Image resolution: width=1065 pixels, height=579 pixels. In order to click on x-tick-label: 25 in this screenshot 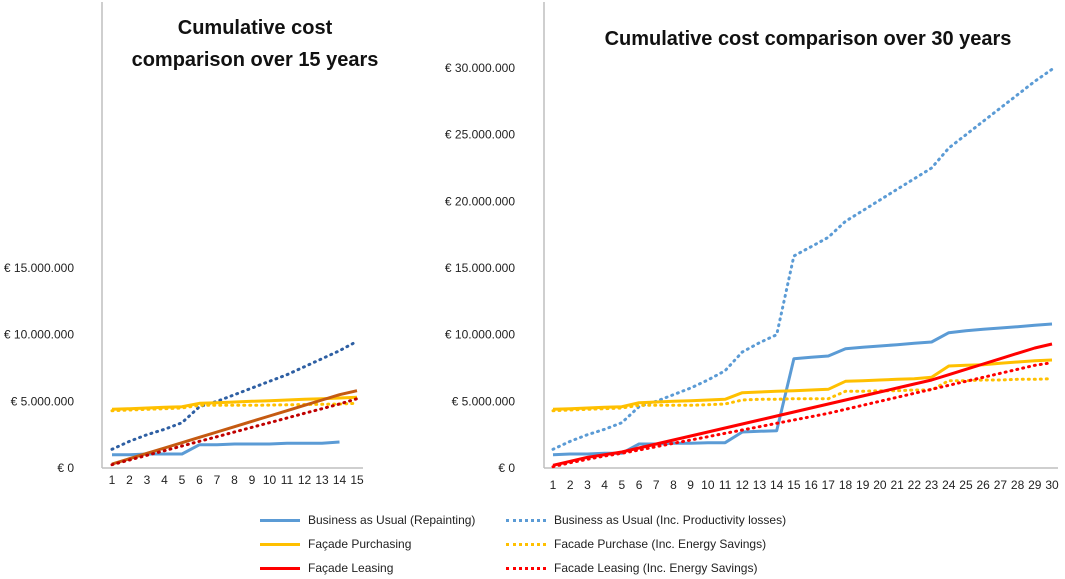, I will do `click(966, 485)`.